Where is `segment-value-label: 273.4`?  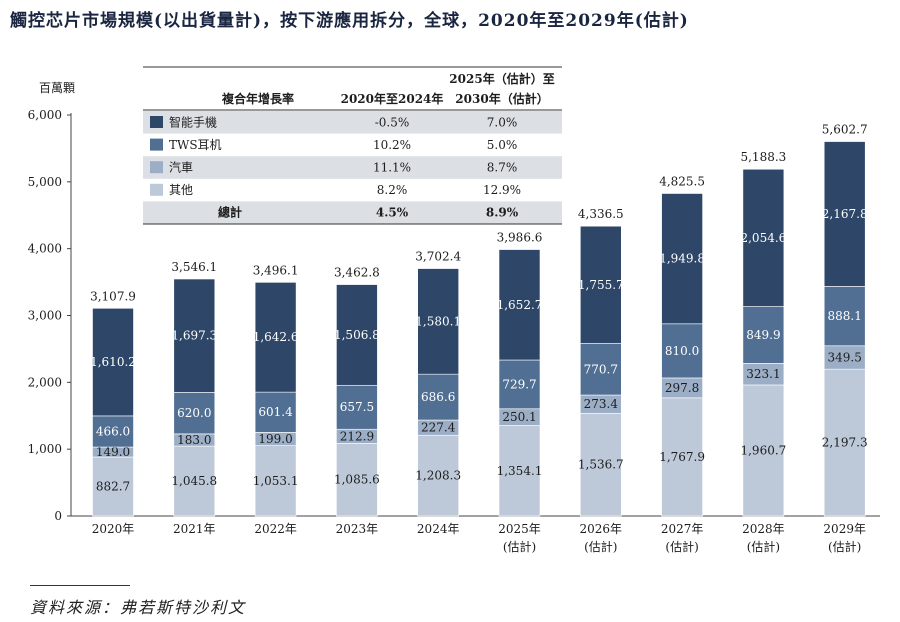 segment-value-label: 273.4 is located at coordinates (601, 404).